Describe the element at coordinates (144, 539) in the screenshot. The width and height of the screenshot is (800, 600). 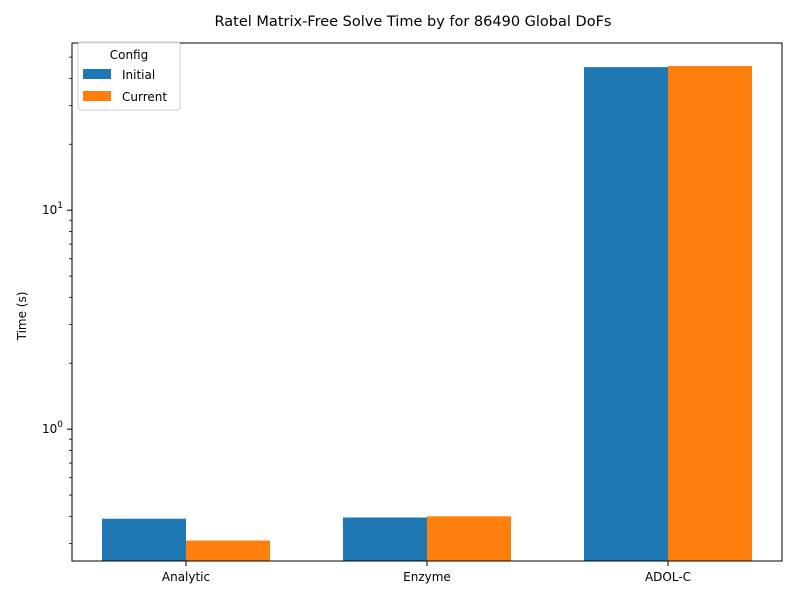
I see `bar-initial-analytic` at that location.